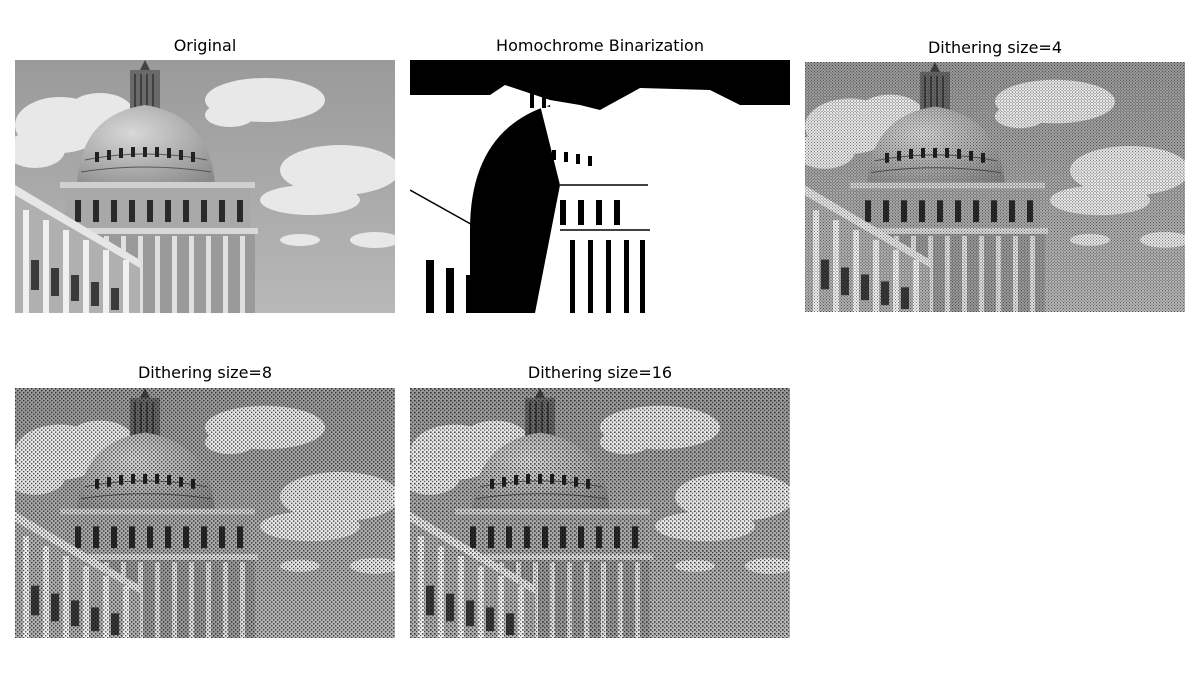  I want to click on panel-title-dithering-4: Dithering size=4, so click(995, 47).